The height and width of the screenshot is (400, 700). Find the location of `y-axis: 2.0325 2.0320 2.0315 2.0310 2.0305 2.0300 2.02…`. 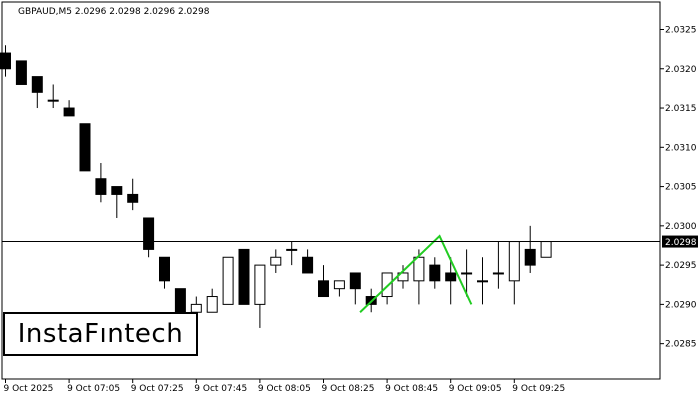

y-axis: 2.0325 2.0320 2.0315 2.0310 2.0305 2.0300 2.02… is located at coordinates (678, 187).